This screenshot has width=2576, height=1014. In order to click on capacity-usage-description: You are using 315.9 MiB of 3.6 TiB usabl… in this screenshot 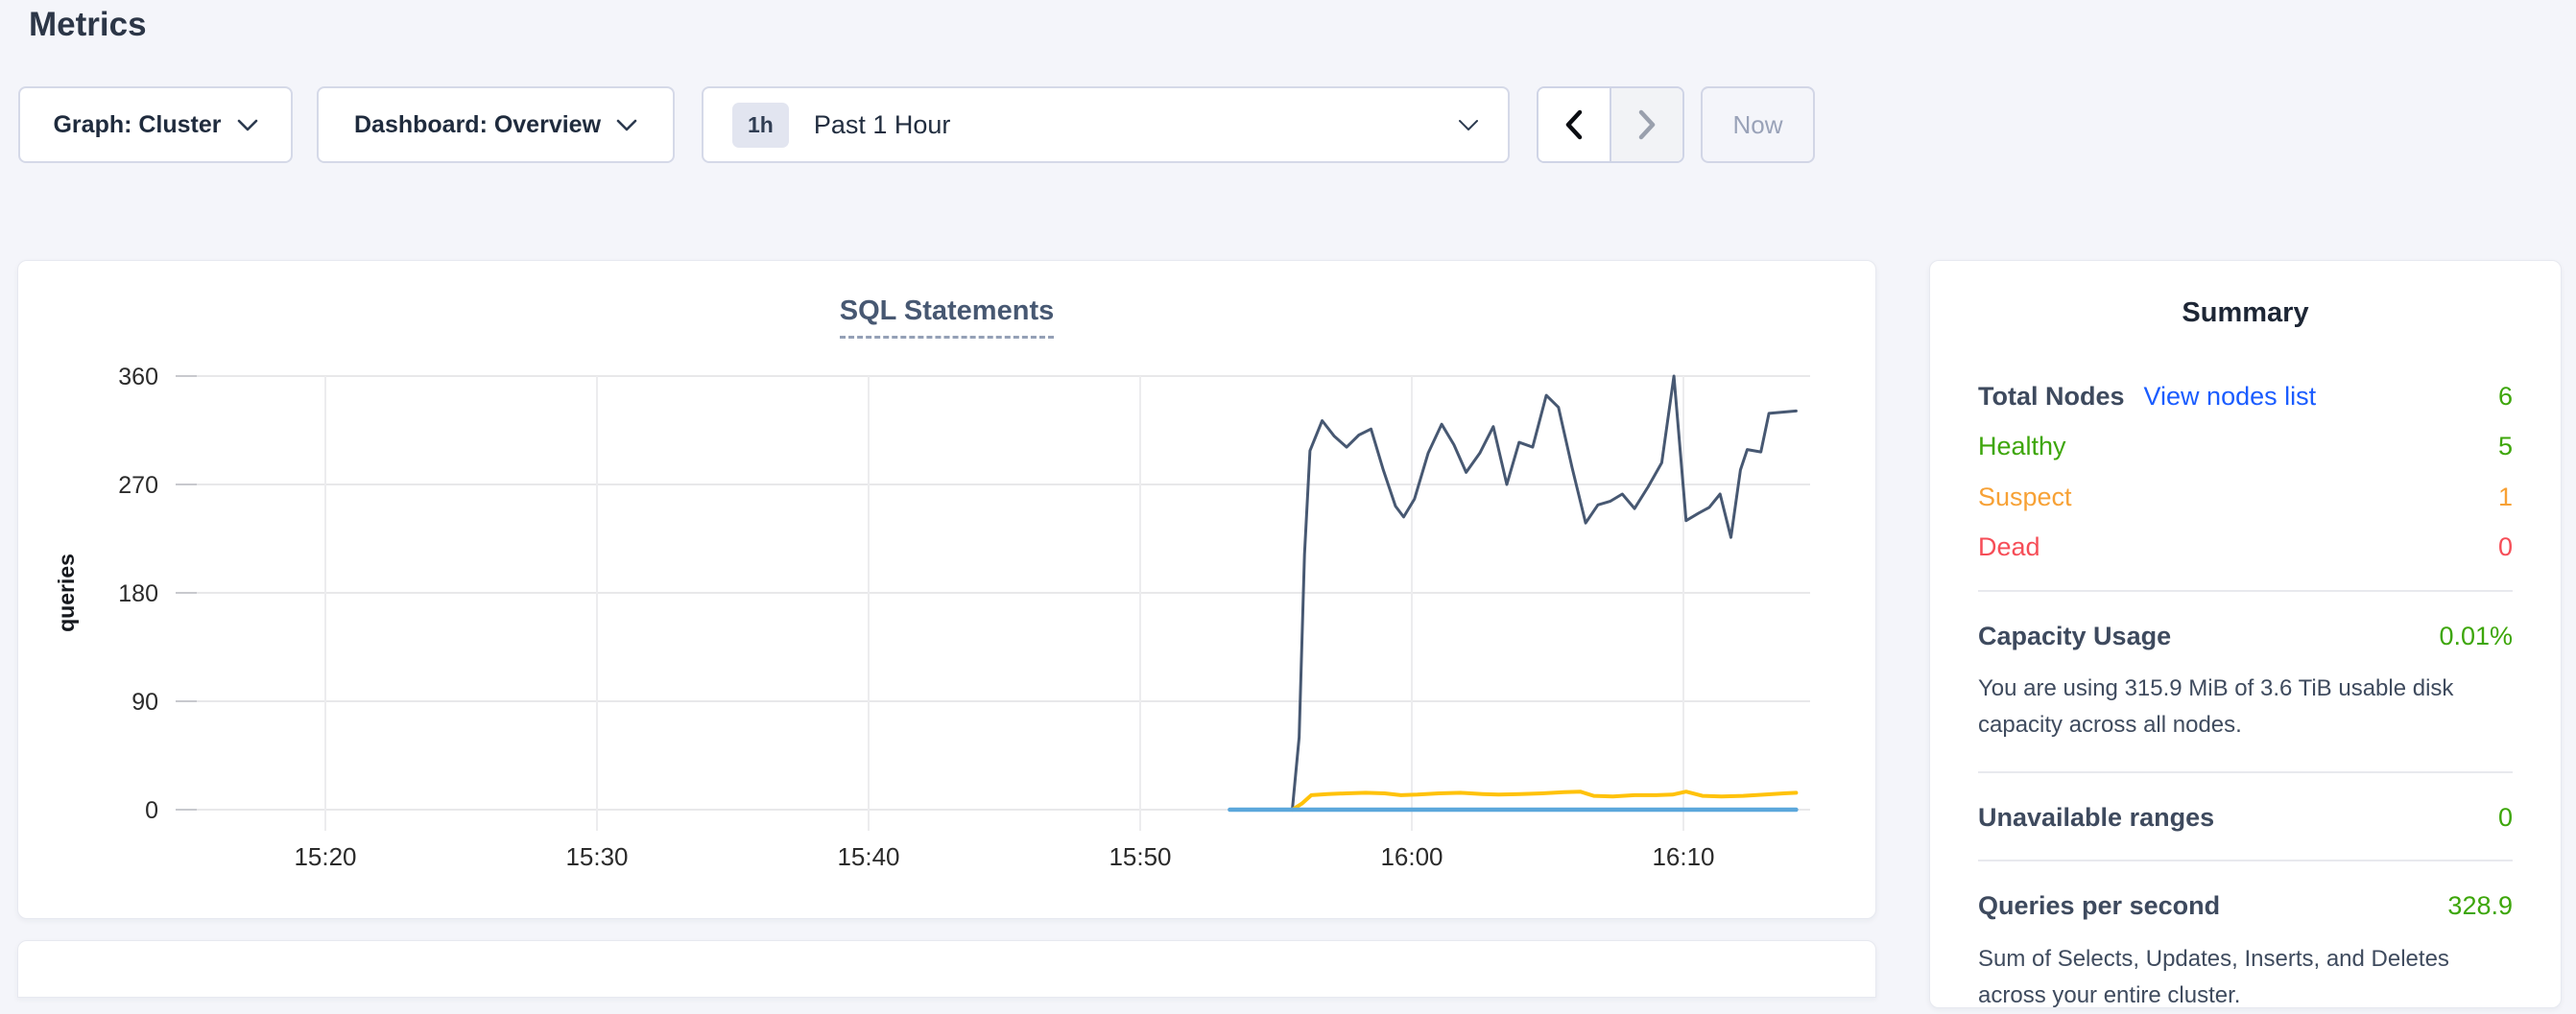, I will do `click(2216, 707)`.